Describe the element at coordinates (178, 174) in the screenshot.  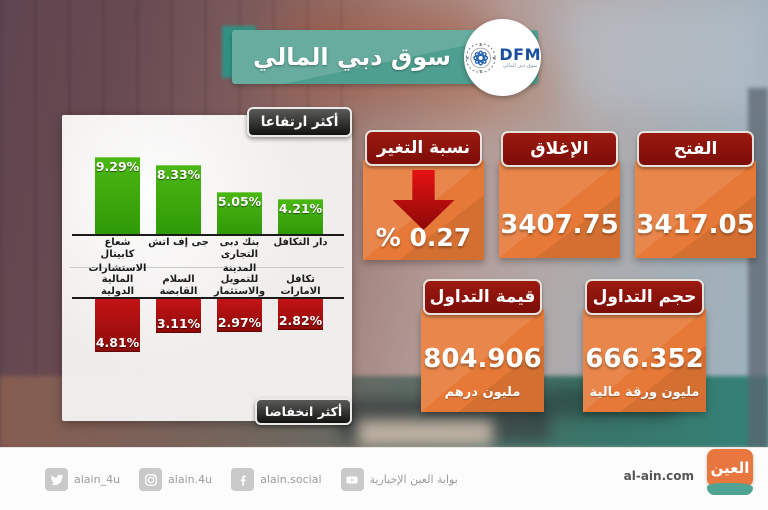
I see `percent-label: 8.33%` at that location.